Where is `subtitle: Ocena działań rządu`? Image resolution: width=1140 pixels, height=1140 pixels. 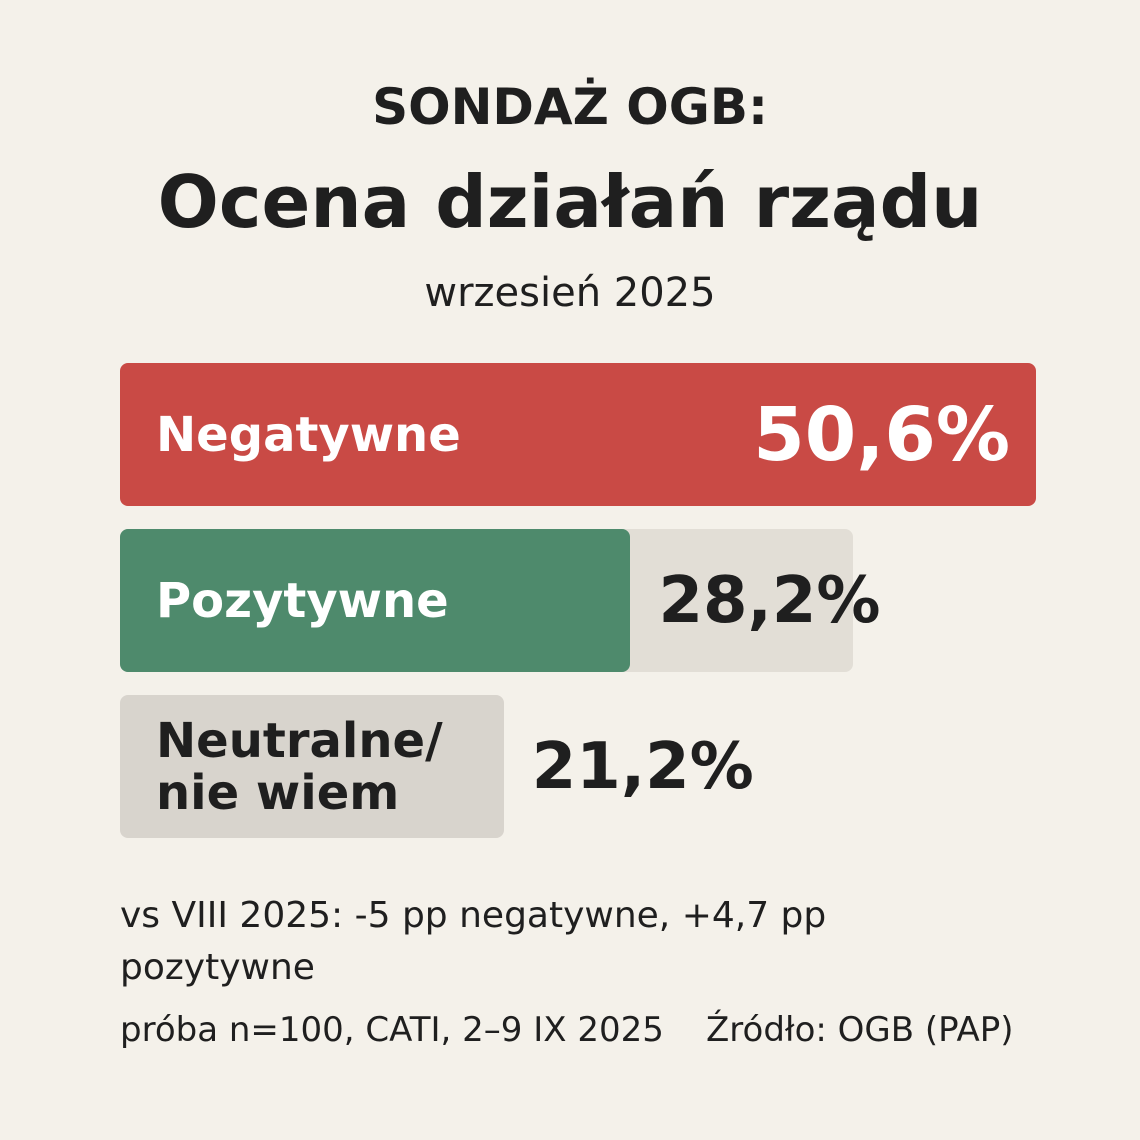
subtitle: Ocena działań rządu is located at coordinates (570, 202).